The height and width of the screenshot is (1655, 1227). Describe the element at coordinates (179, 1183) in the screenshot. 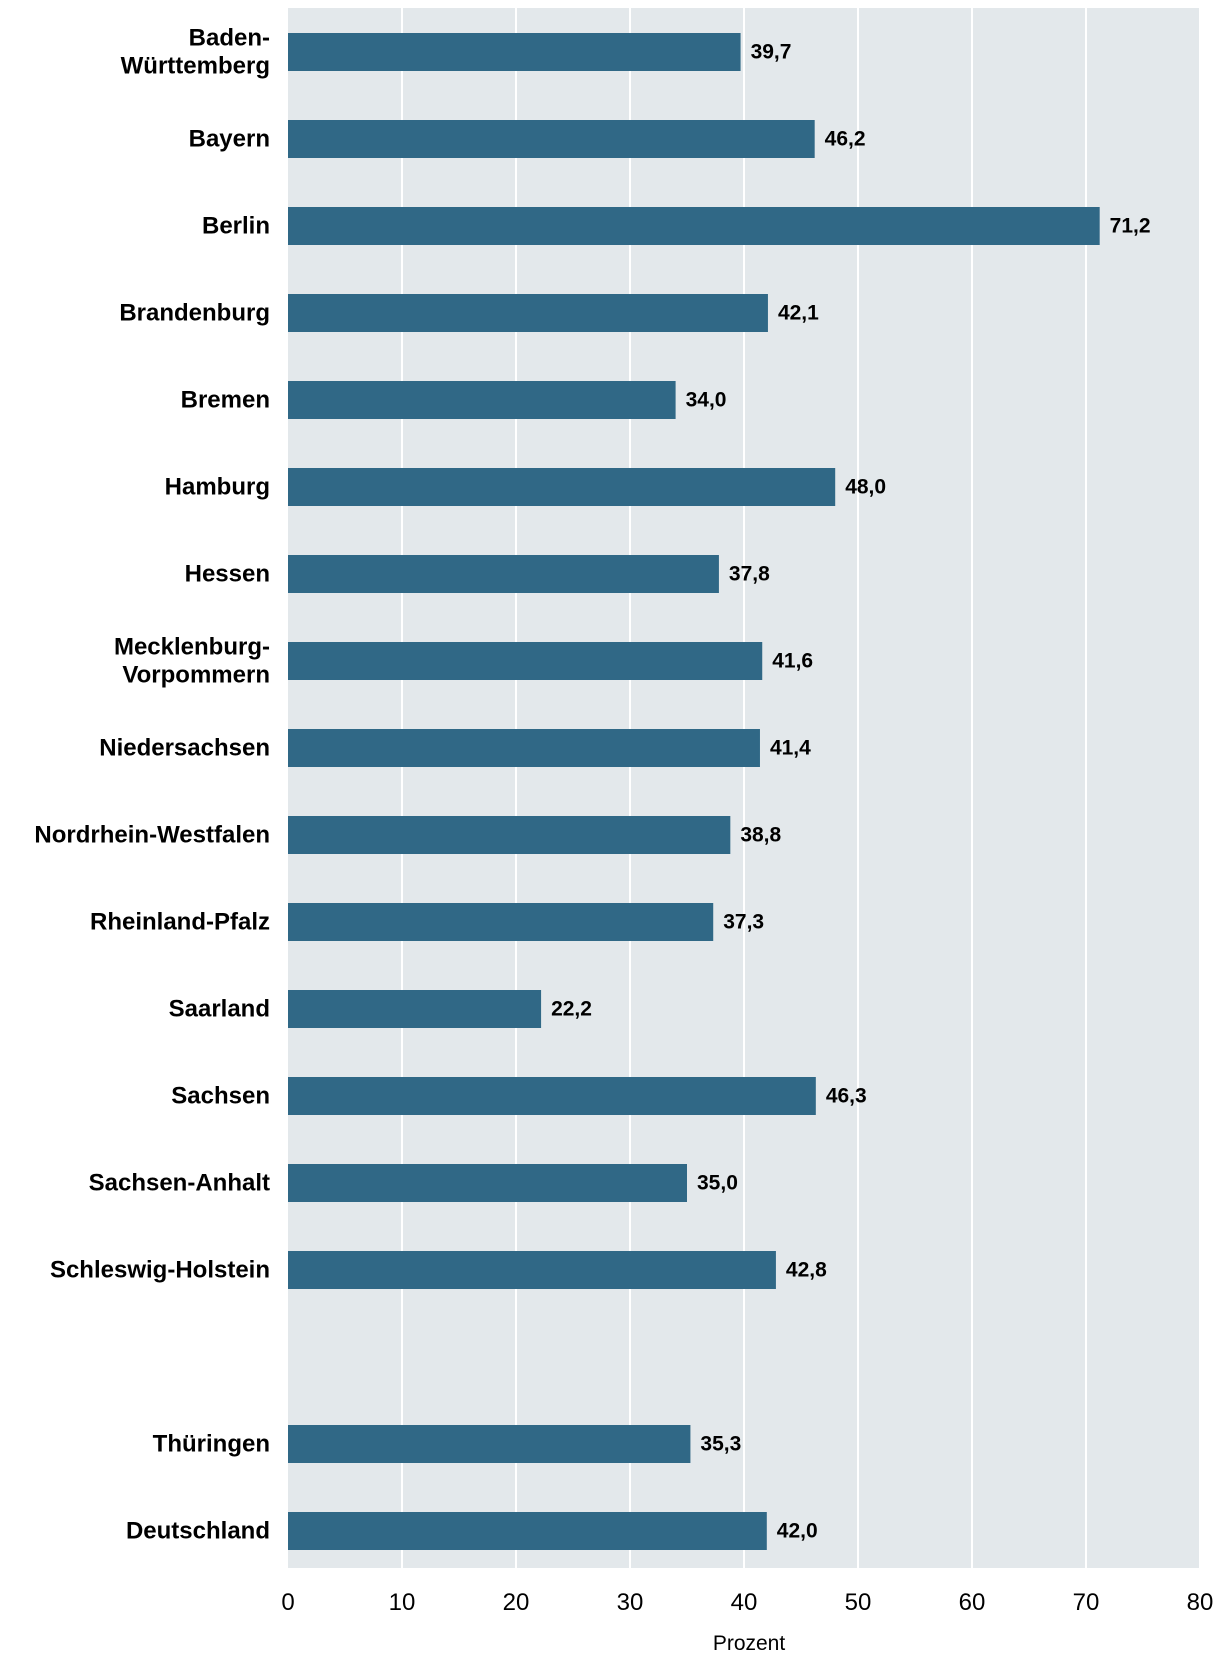

I see `category-label: Sachsen-Anhalt` at that location.